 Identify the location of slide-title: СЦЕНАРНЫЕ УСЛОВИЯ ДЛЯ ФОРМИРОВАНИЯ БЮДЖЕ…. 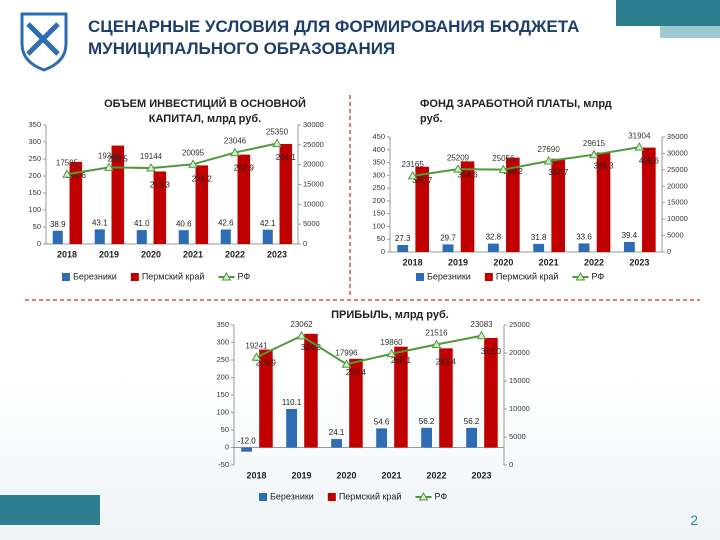
(334, 37).